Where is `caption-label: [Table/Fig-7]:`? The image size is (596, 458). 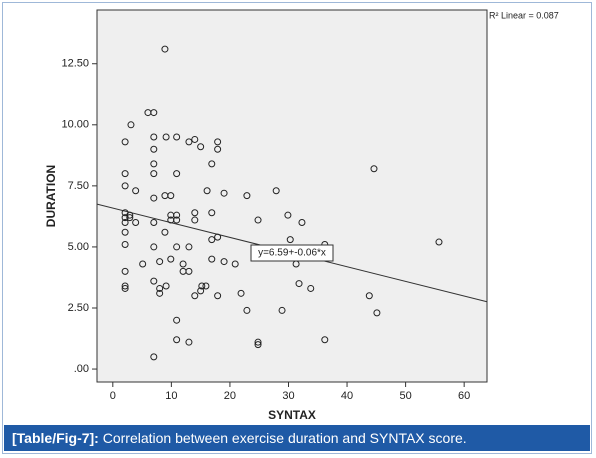
caption-label: [Table/Fig-7]: is located at coordinates (55, 438).